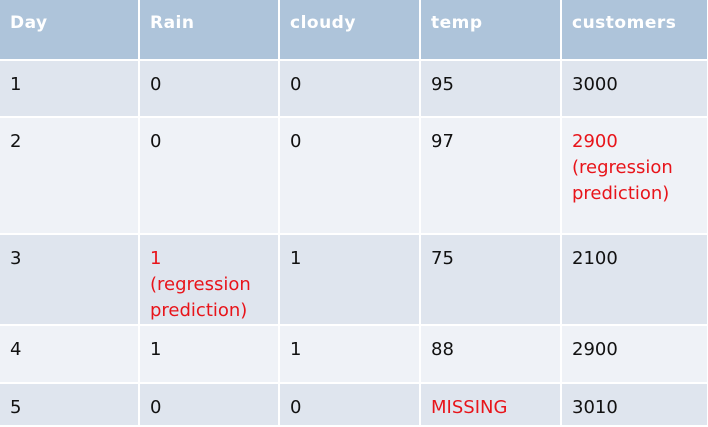 The width and height of the screenshot is (708, 427). Describe the element at coordinates (491, 176) in the screenshot. I see `cell-temp: 97` at that location.